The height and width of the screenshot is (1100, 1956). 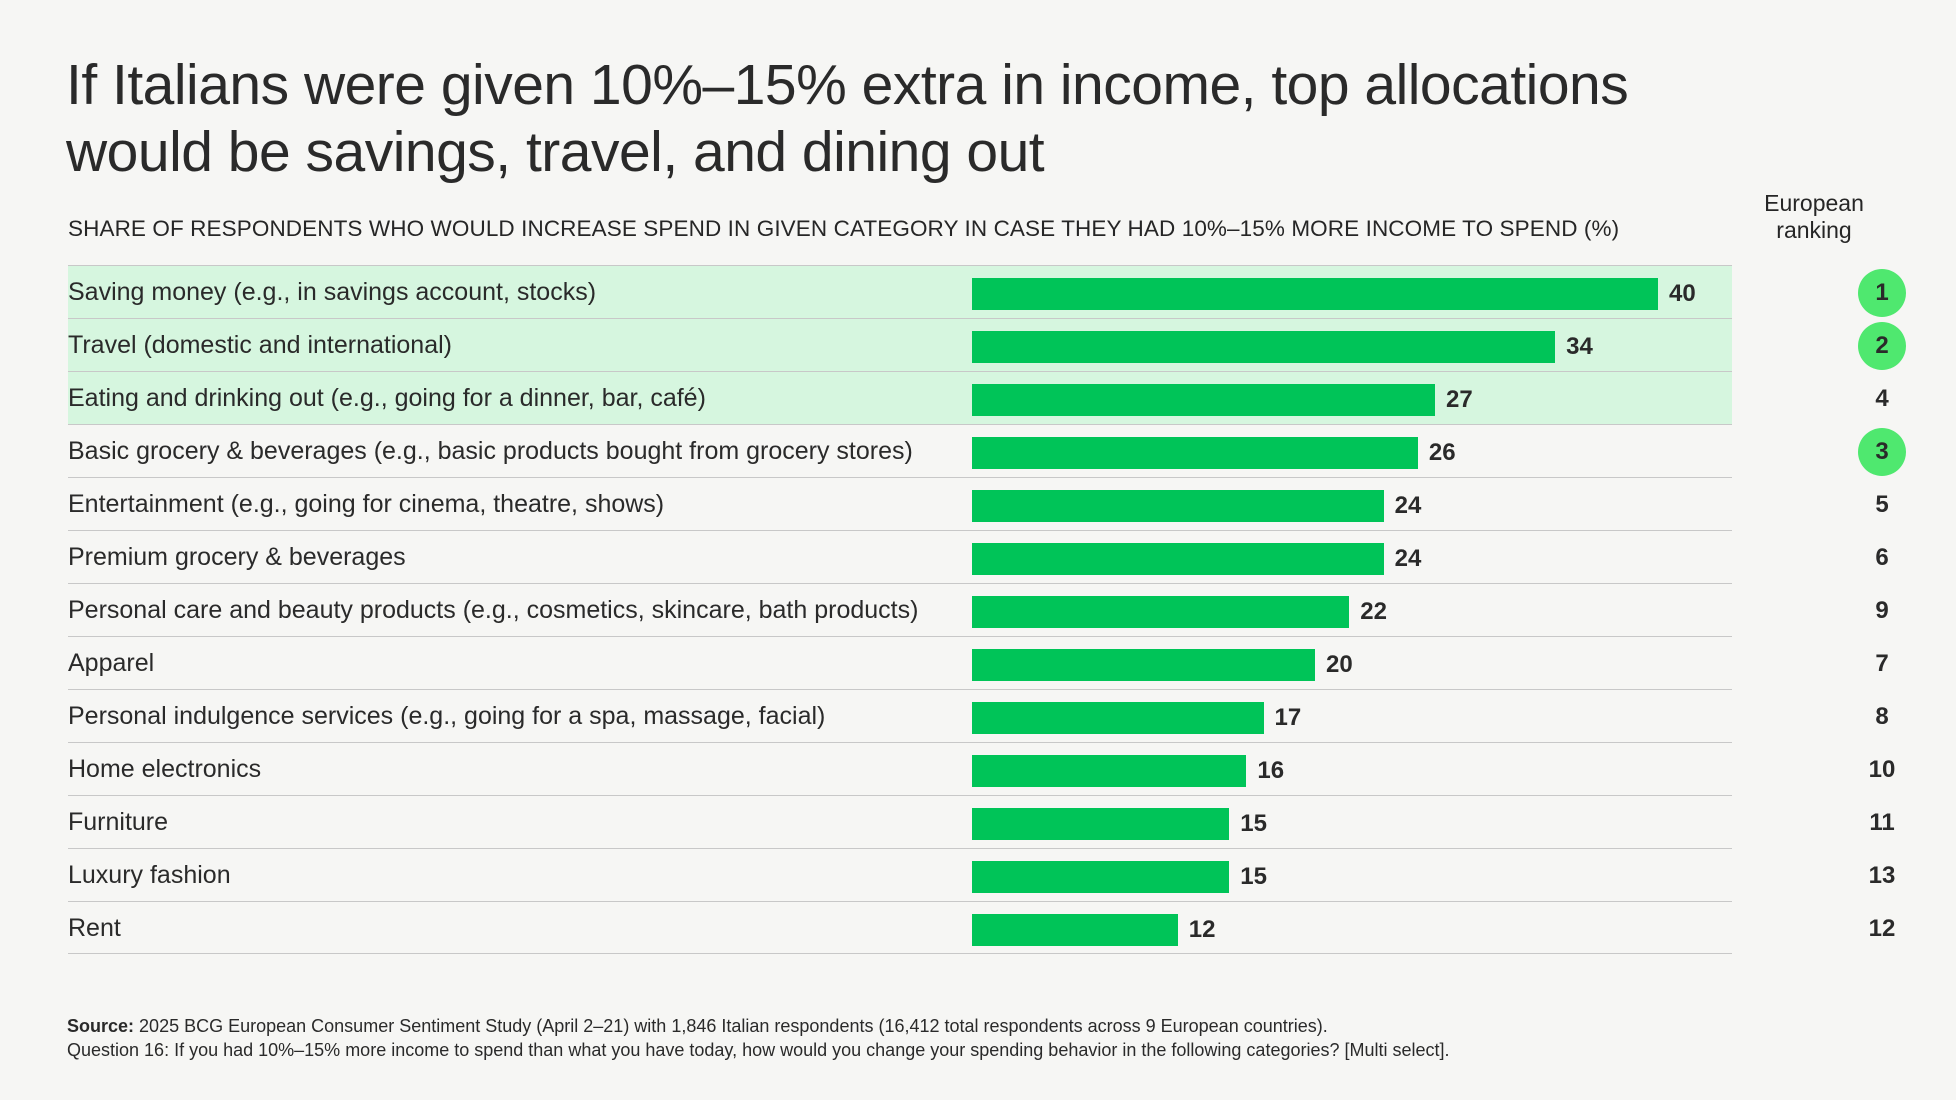 What do you see at coordinates (1288, 717) in the screenshot?
I see `bar-value-label: 17` at bounding box center [1288, 717].